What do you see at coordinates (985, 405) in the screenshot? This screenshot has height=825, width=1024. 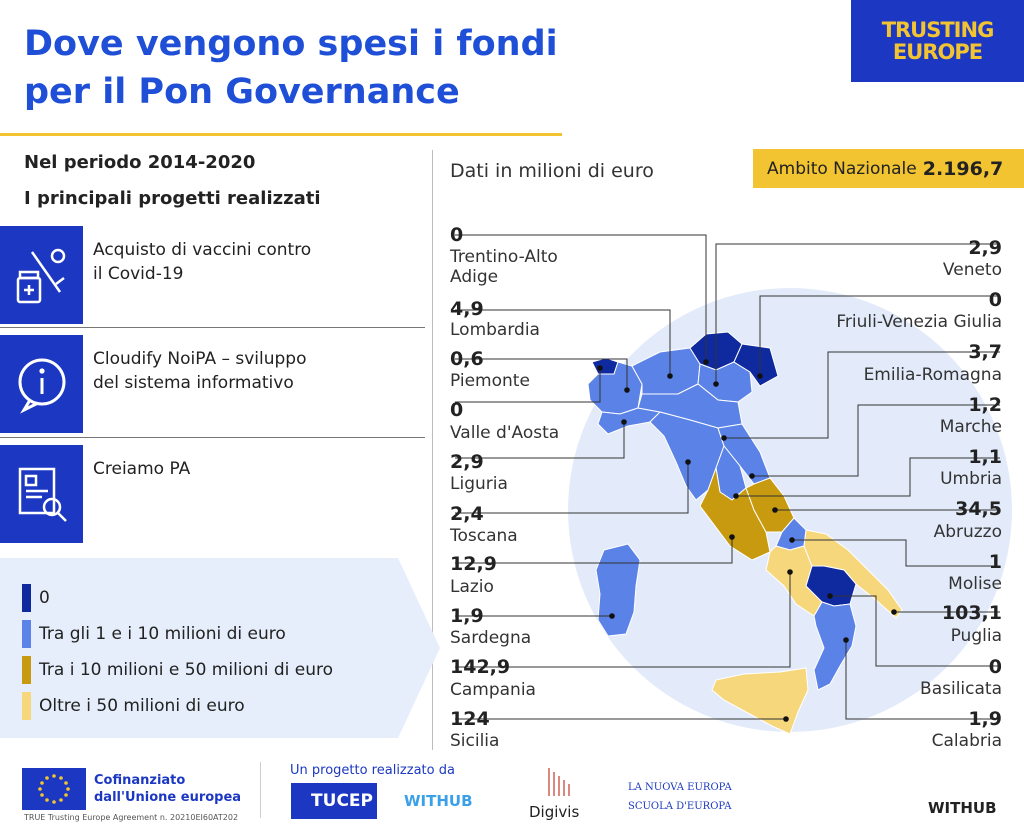 I see `value-marche: 1,2` at bounding box center [985, 405].